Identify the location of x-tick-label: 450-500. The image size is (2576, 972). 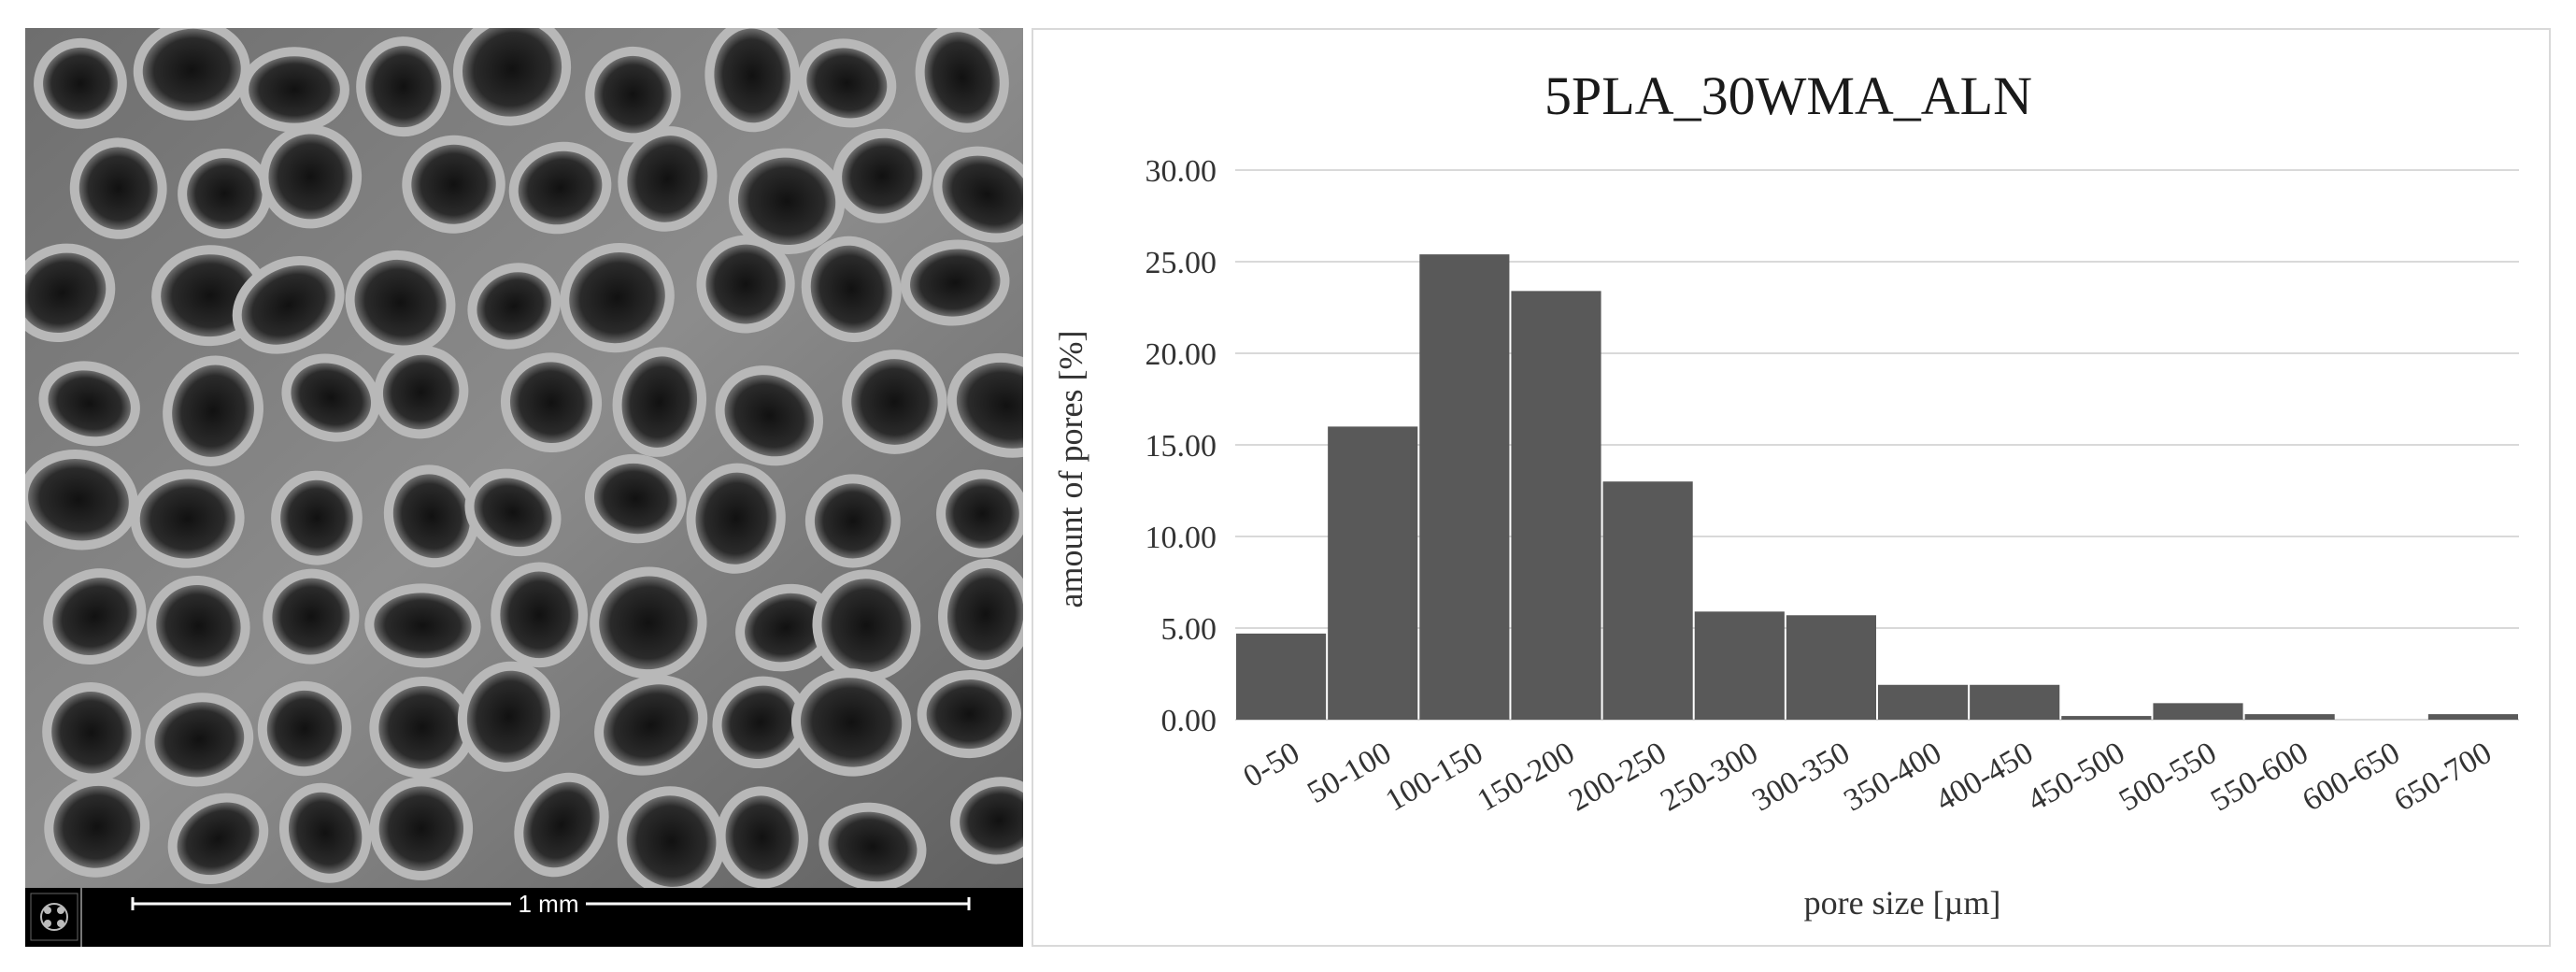
(2077, 778).